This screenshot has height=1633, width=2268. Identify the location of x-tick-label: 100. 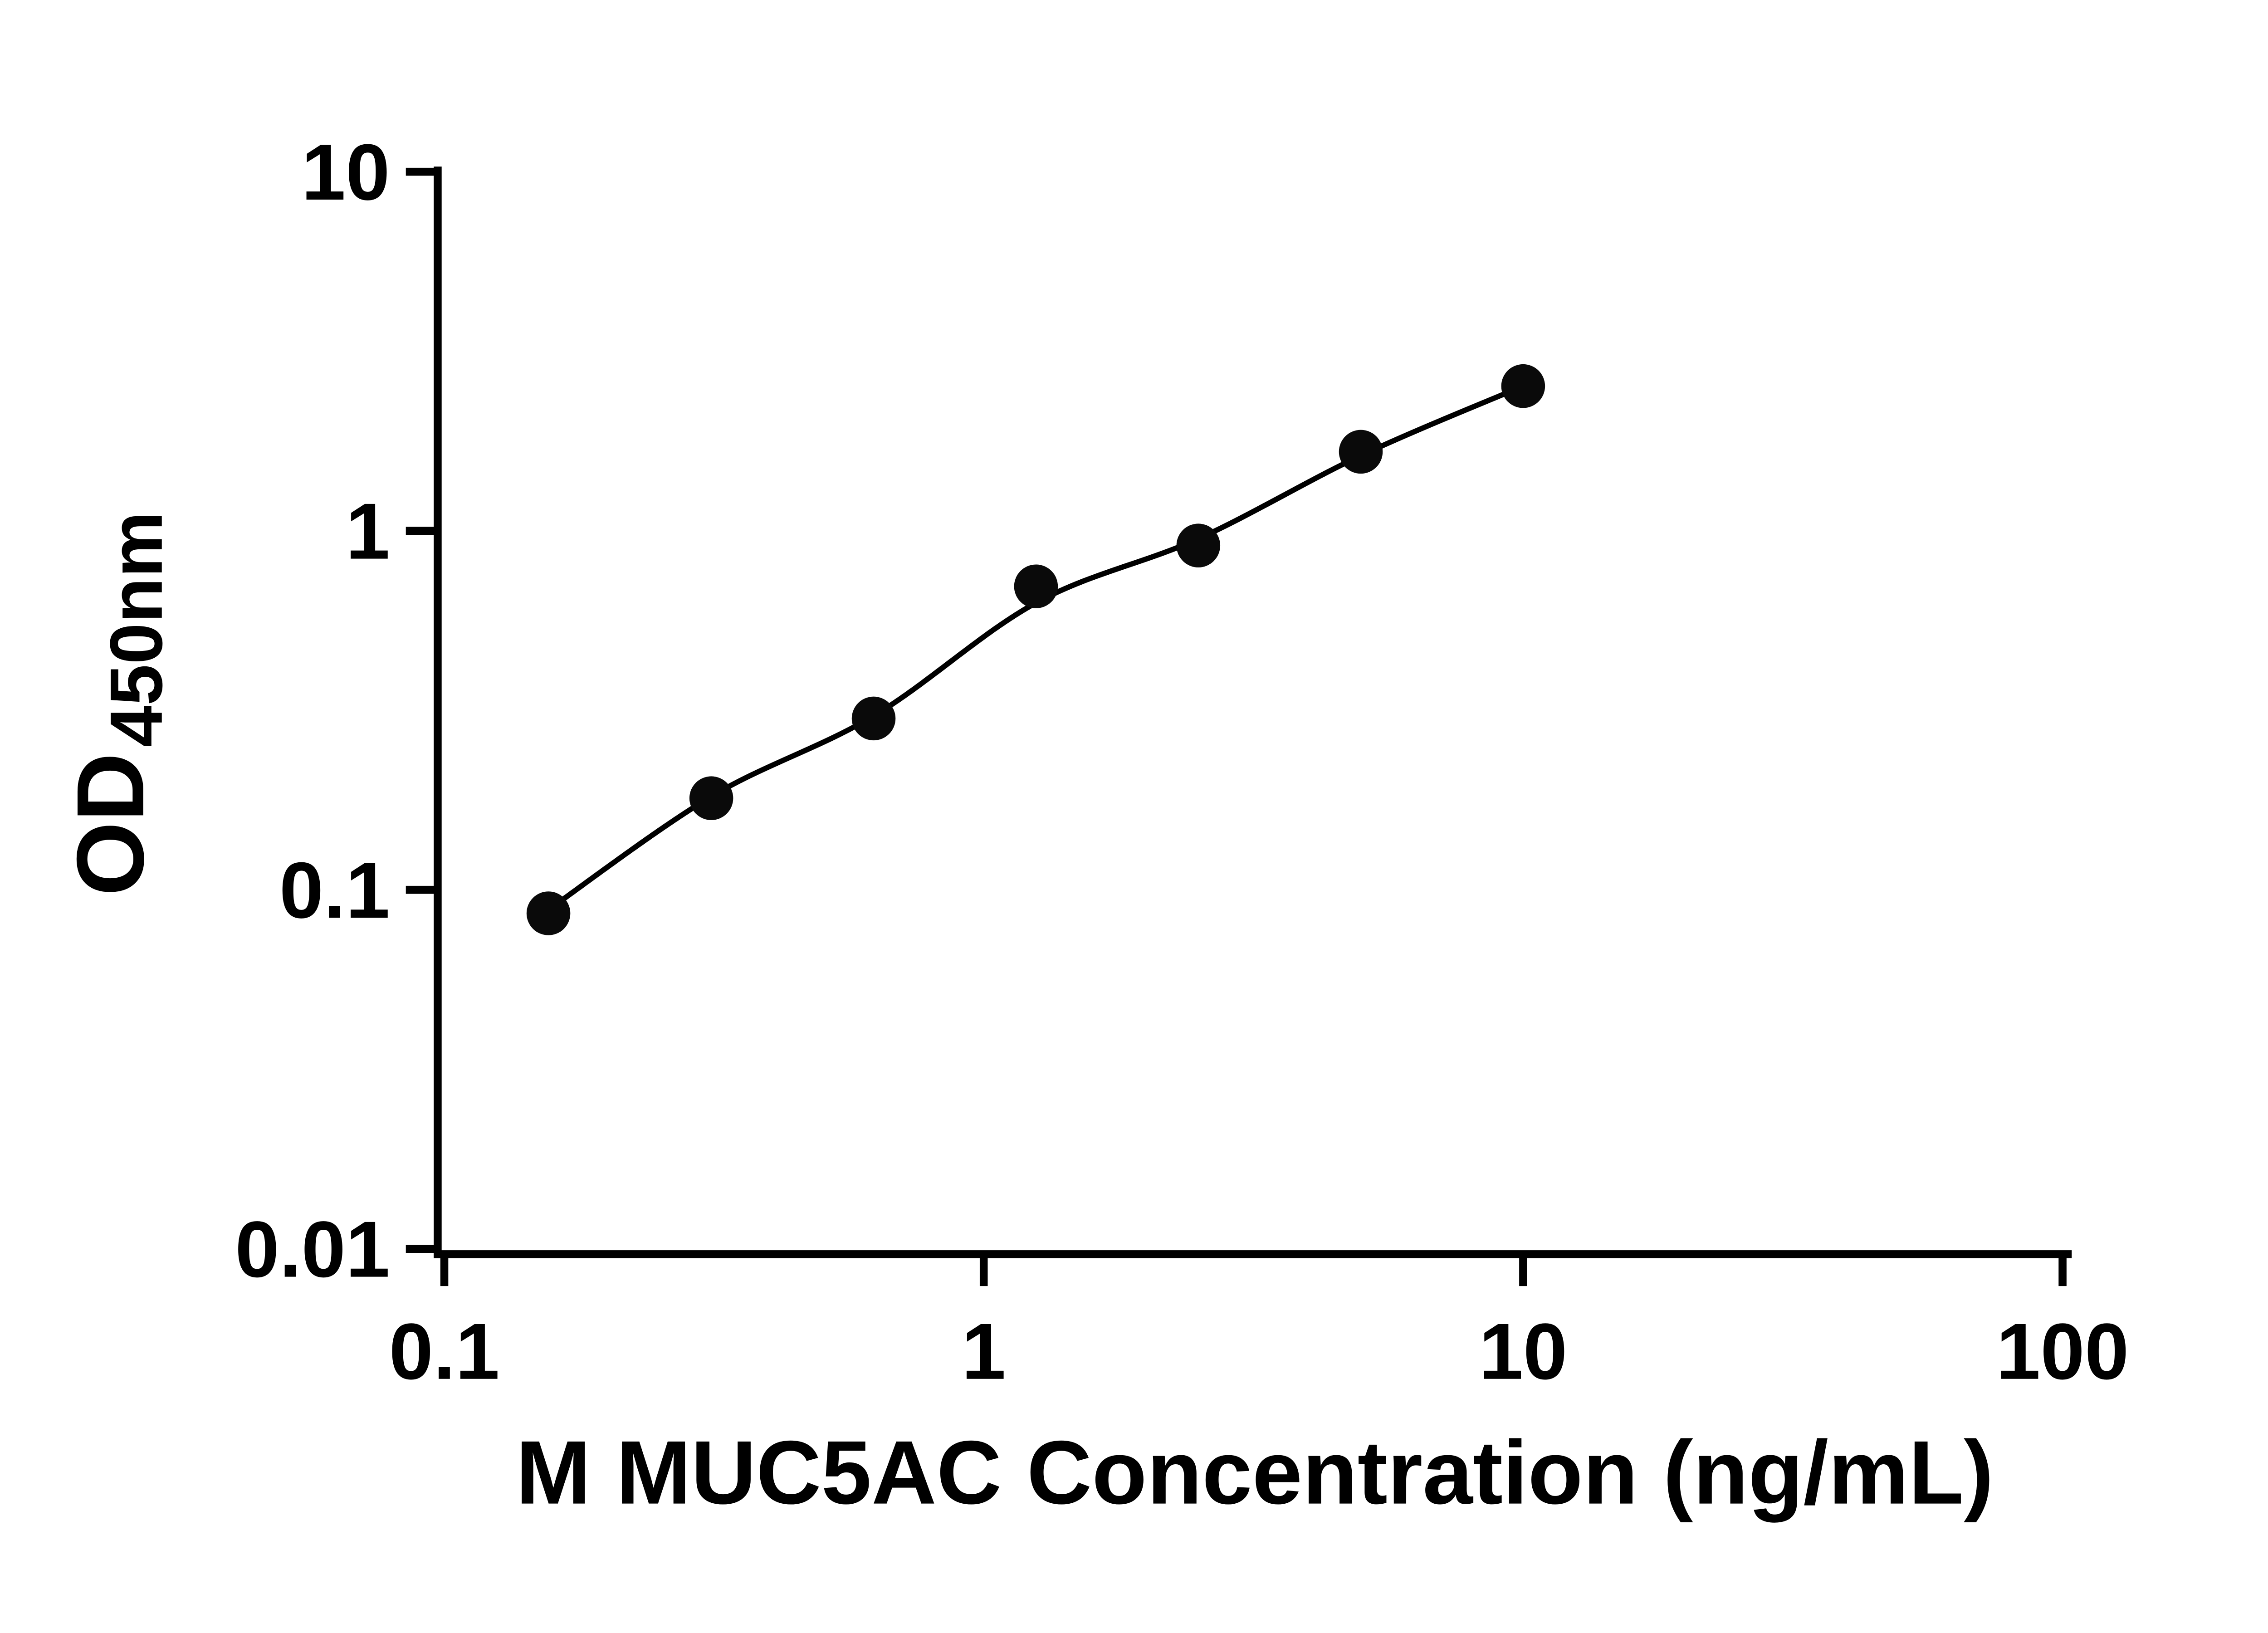
(2063, 1351).